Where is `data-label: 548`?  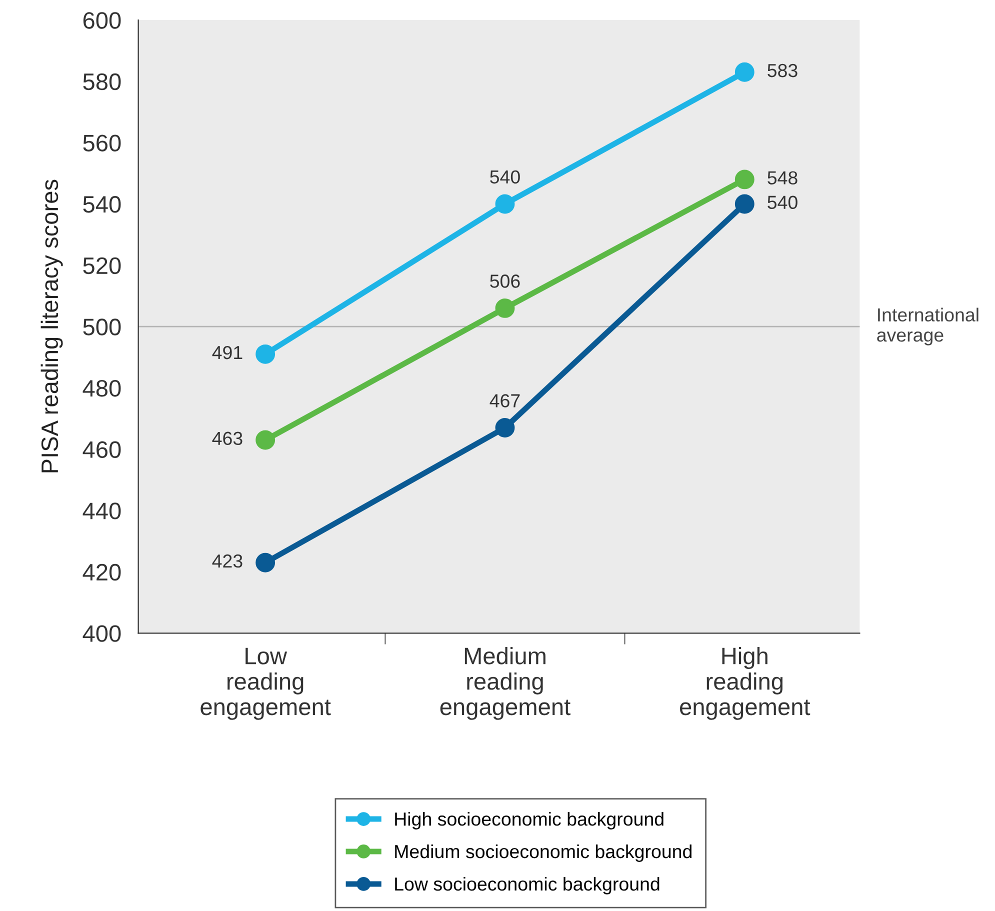 data-label: 548 is located at coordinates (783, 177).